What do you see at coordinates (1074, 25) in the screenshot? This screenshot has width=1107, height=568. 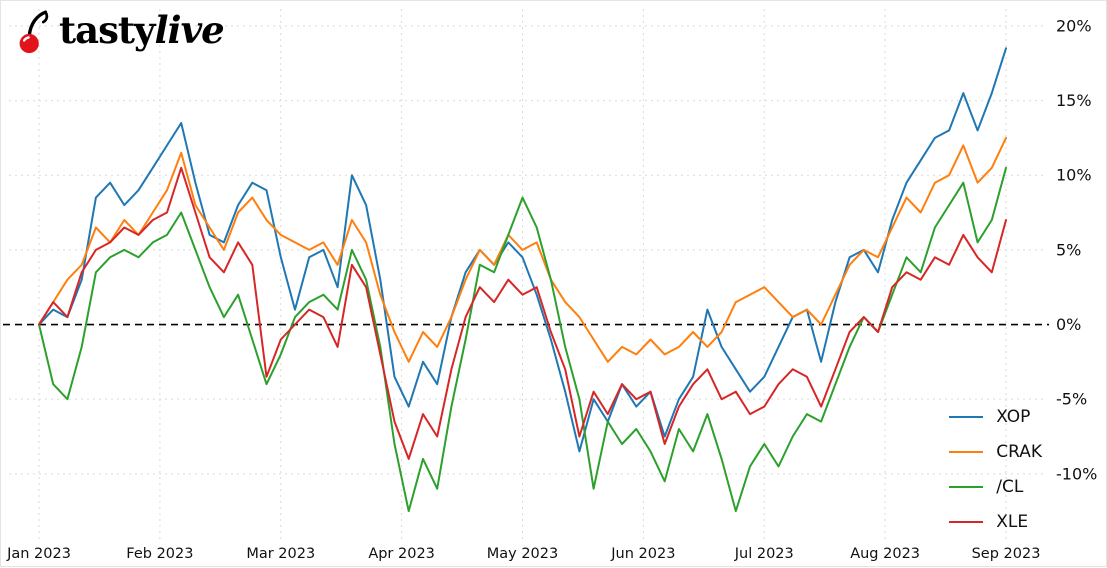 I see `y-tick-label: 20%` at bounding box center [1074, 25].